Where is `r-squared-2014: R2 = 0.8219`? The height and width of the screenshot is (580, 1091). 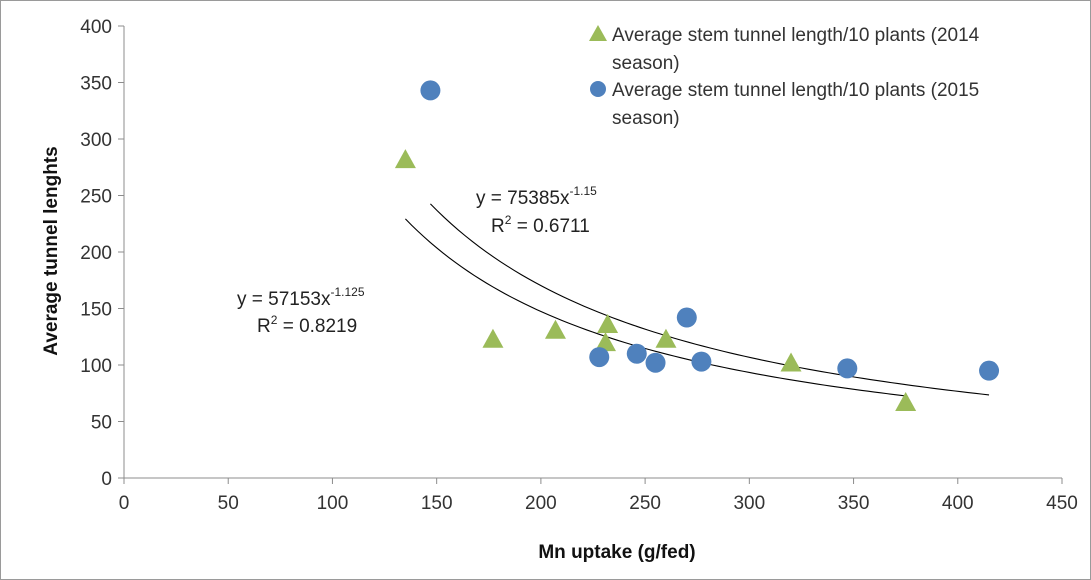 r-squared-2014: R2 = 0.8219 is located at coordinates (307, 325).